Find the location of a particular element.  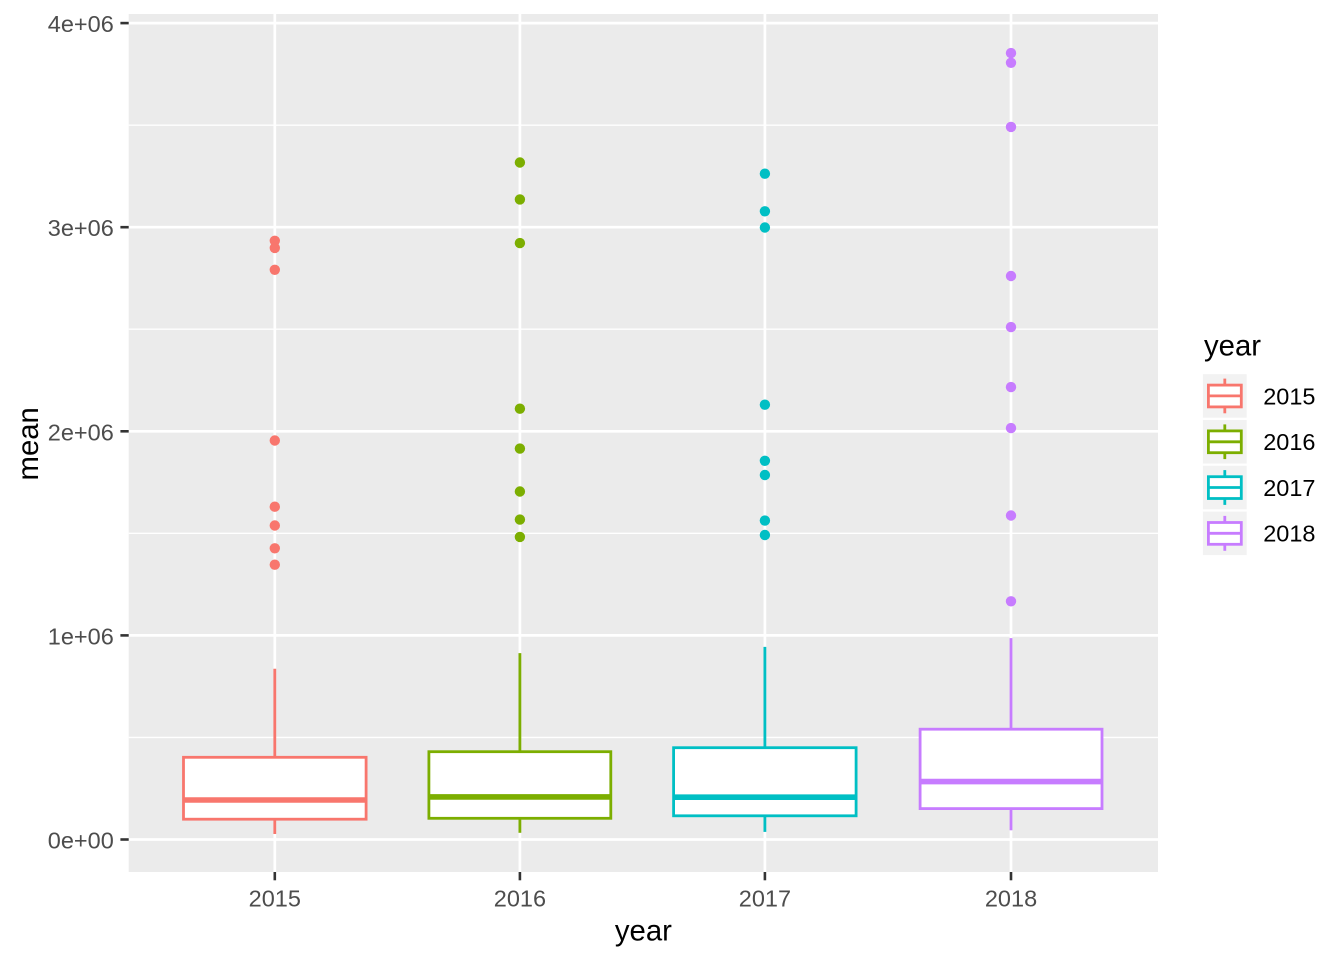

svg-text: 4e+06 is located at coordinates (81, 24).